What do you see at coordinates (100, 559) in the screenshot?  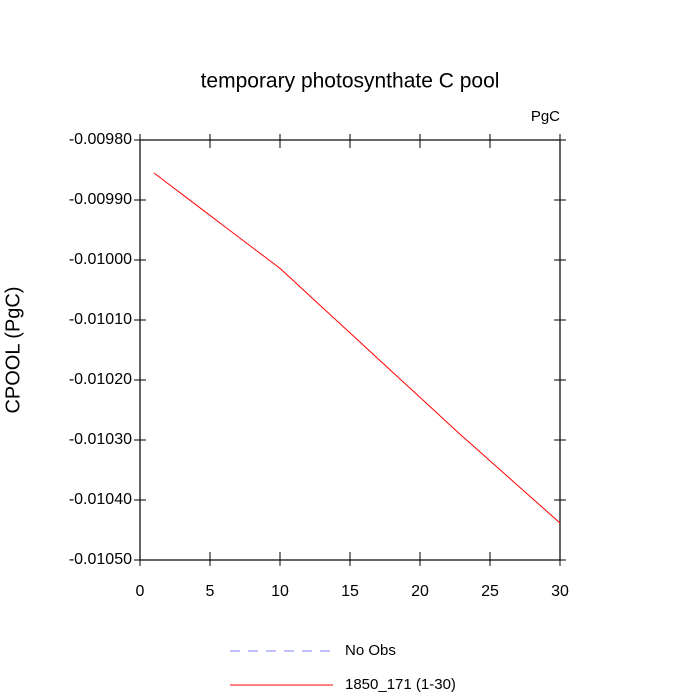 I see `y-tick-label: -0.01050` at bounding box center [100, 559].